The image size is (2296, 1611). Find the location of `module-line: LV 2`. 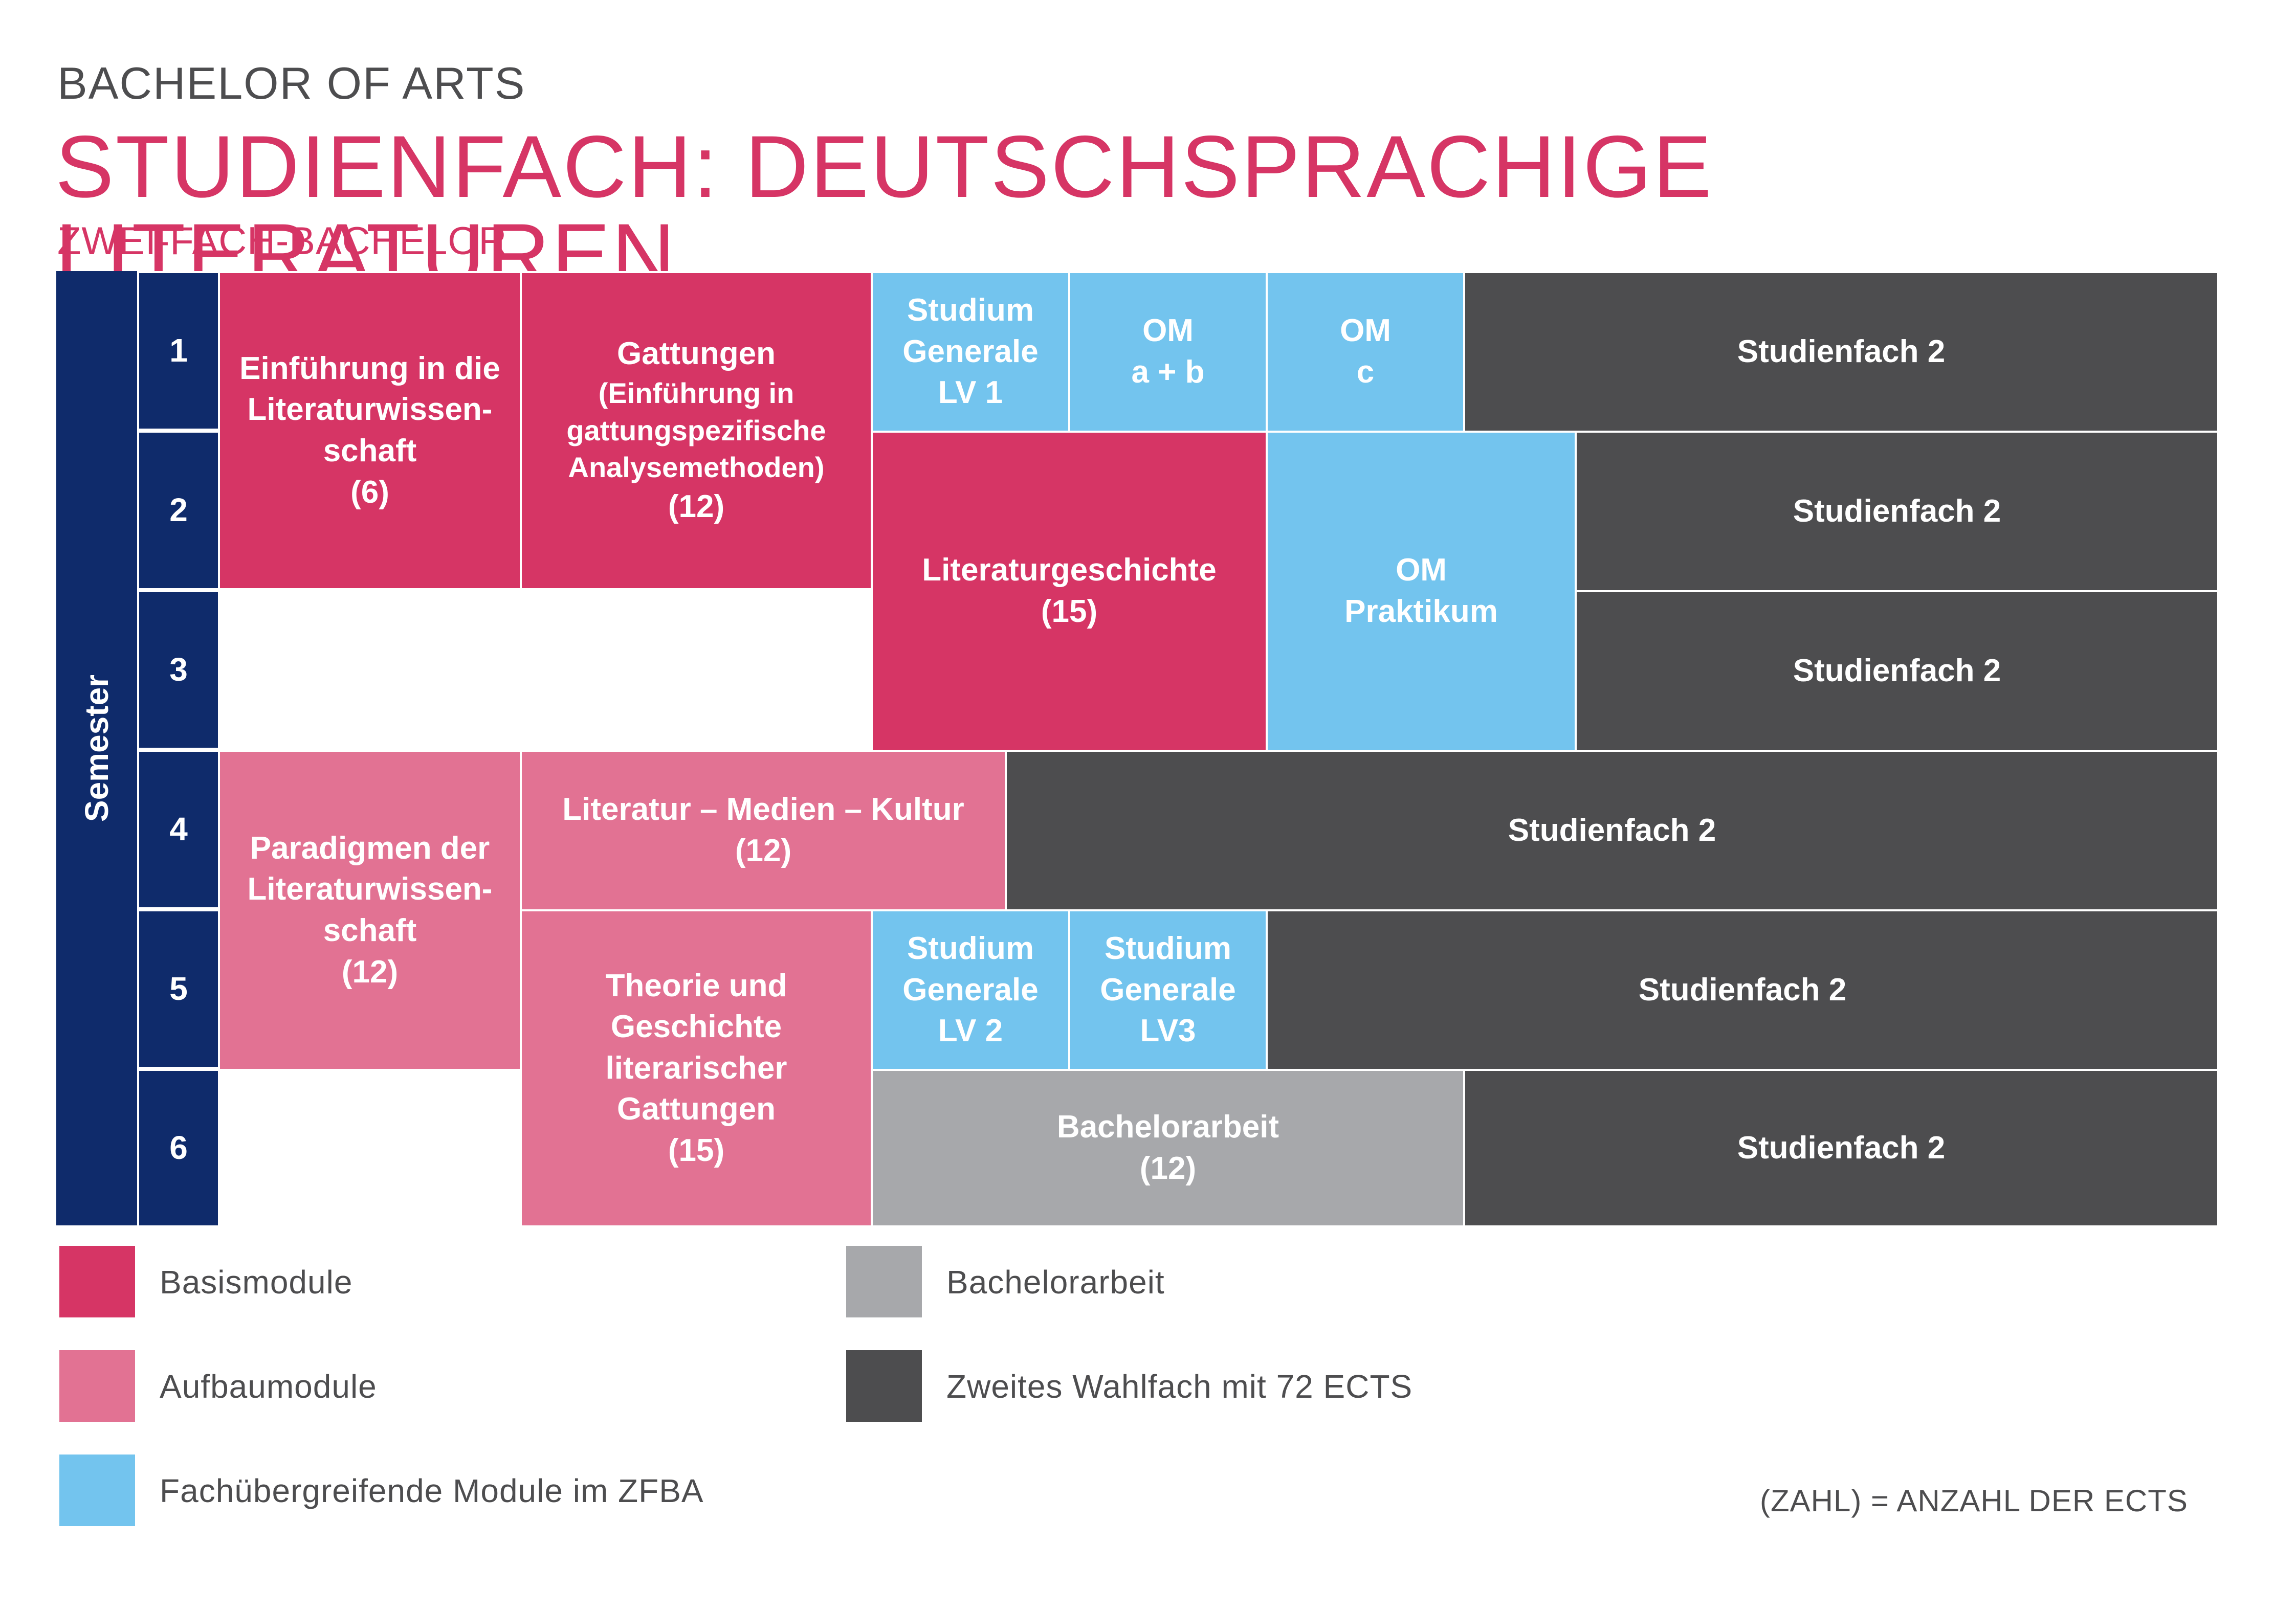

module-line: LV 2 is located at coordinates (970, 1031).